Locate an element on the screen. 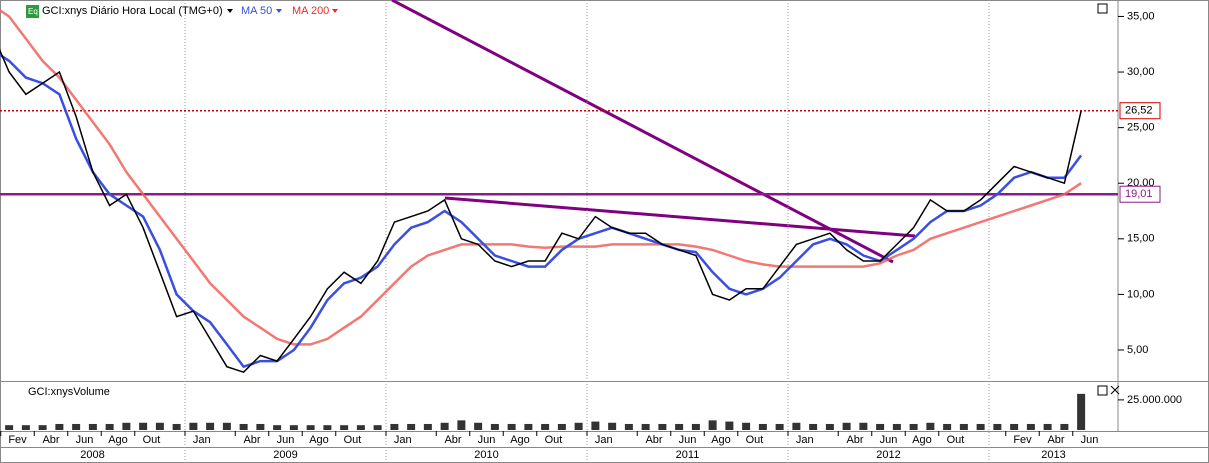 The height and width of the screenshot is (463, 1209). y-tick-label: 25,00 is located at coordinates (1141, 128).